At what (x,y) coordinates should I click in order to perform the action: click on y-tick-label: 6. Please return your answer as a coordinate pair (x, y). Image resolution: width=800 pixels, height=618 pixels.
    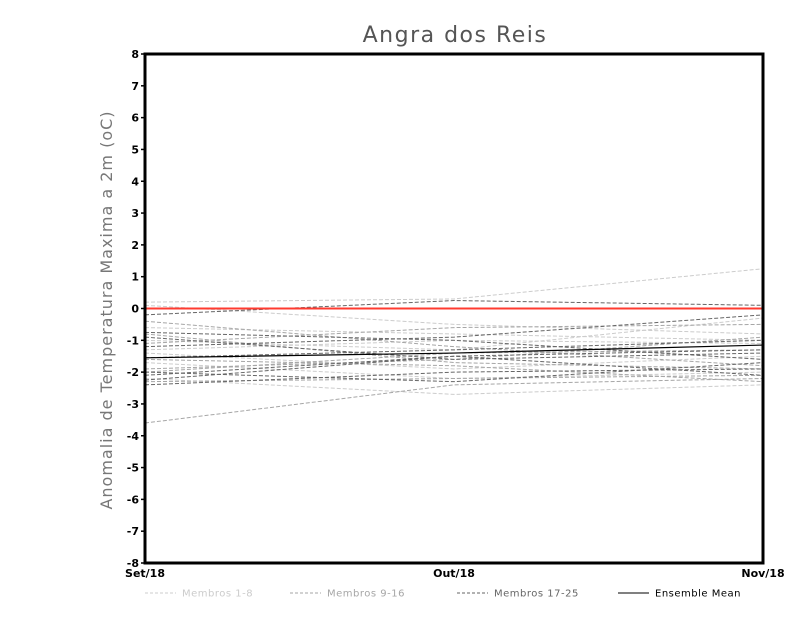
    Looking at the image, I should click on (135, 118).